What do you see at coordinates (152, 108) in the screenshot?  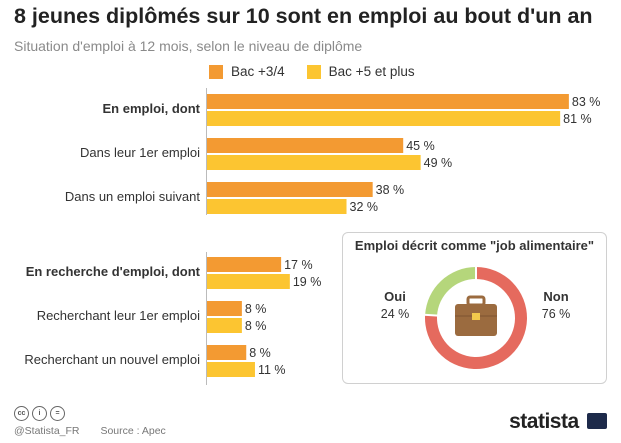 I see `category-label: En emploi, dont` at bounding box center [152, 108].